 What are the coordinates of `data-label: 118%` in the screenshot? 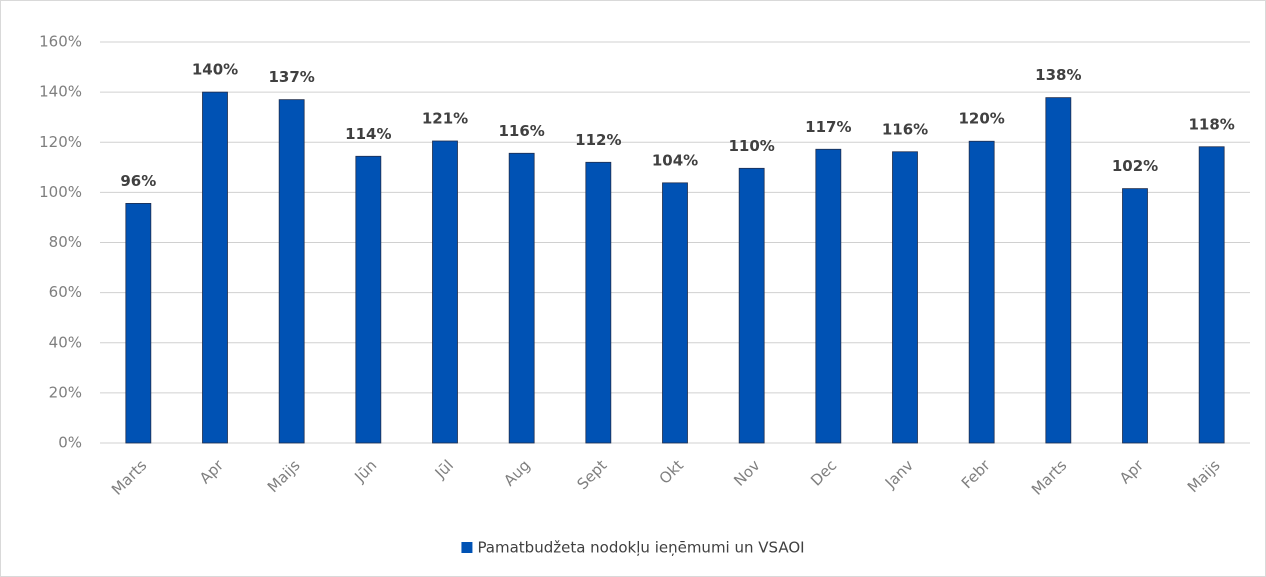 It's located at (1211, 124).